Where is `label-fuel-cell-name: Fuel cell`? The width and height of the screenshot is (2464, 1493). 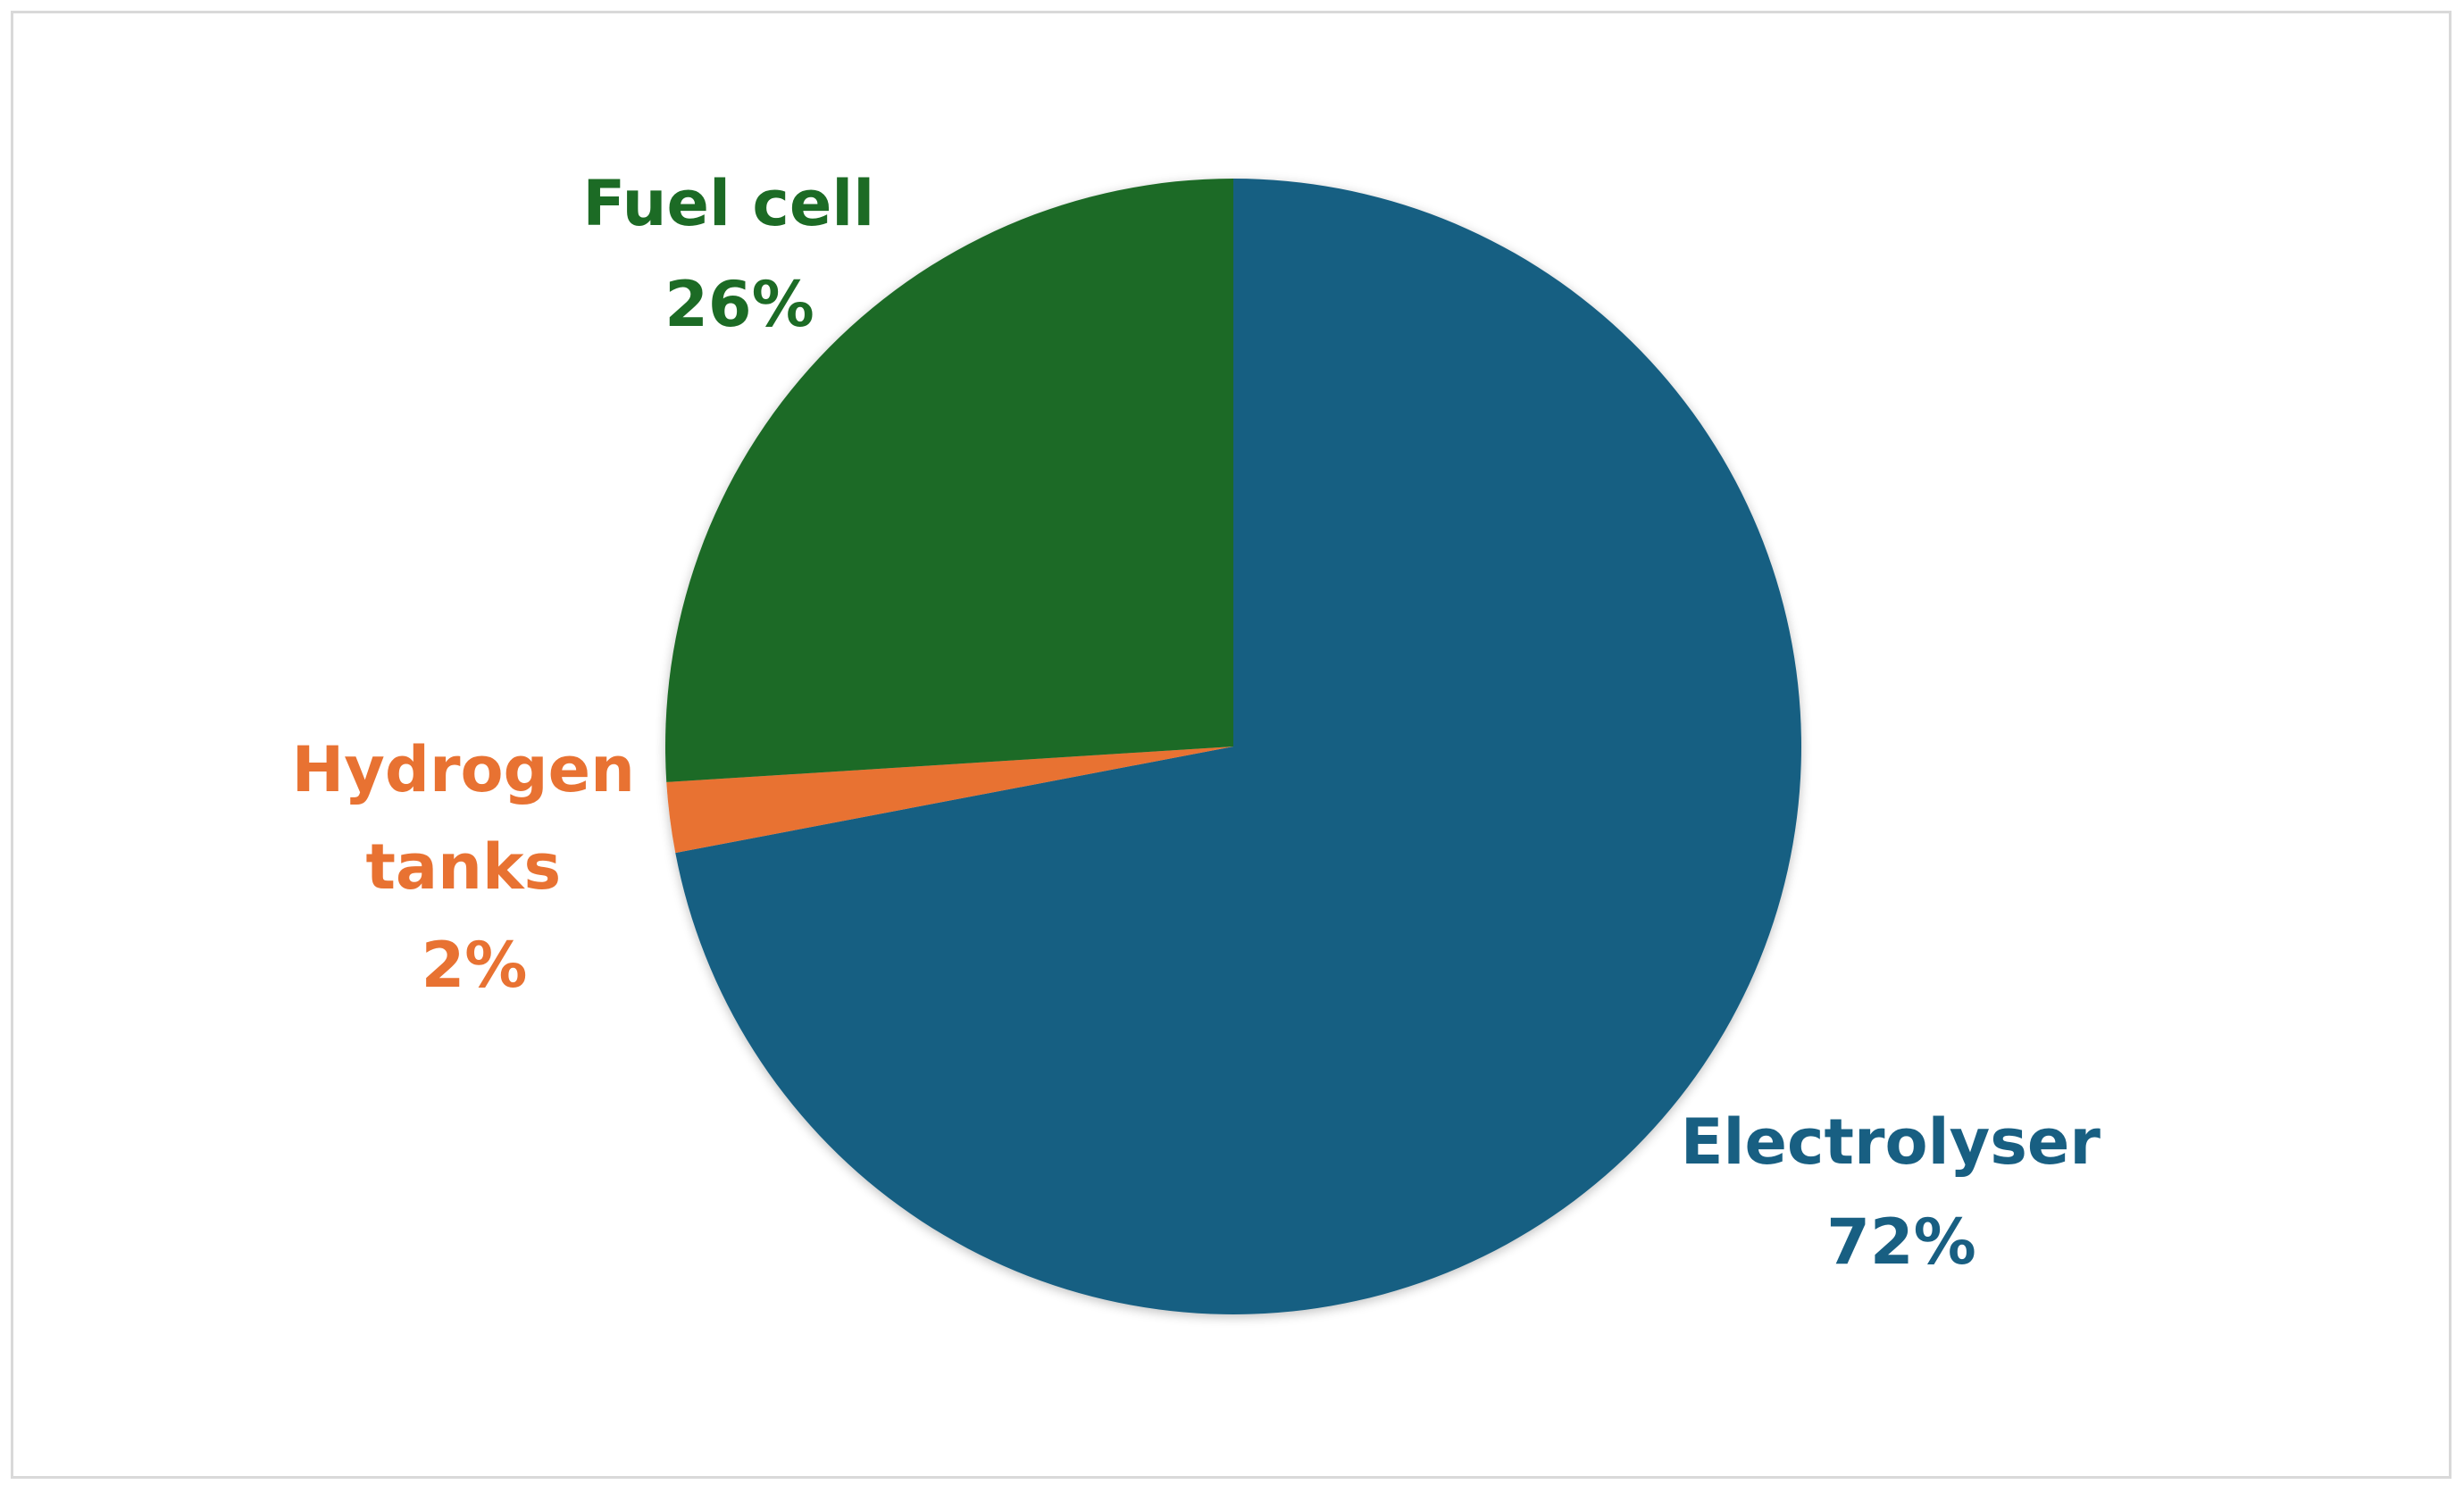
label-fuel-cell-name: Fuel cell is located at coordinates (728, 203).